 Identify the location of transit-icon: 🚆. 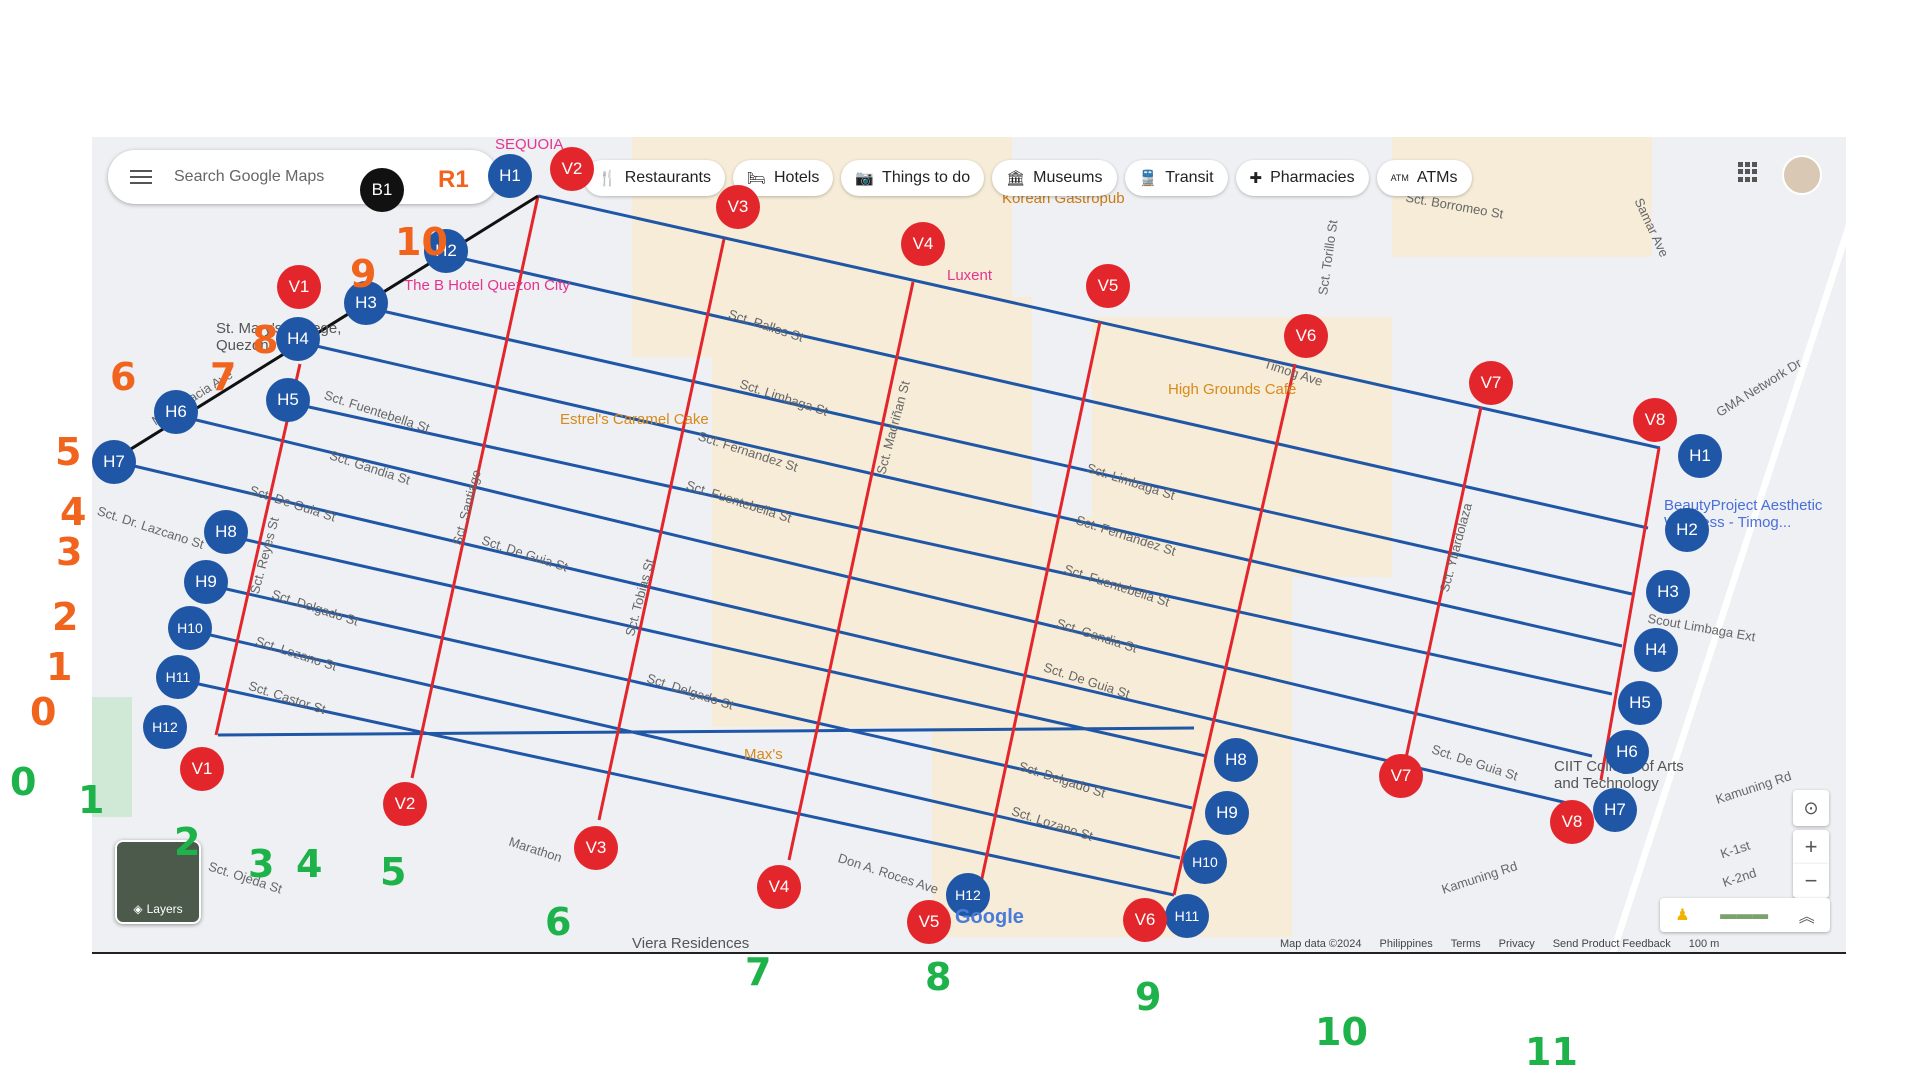
(1148, 178).